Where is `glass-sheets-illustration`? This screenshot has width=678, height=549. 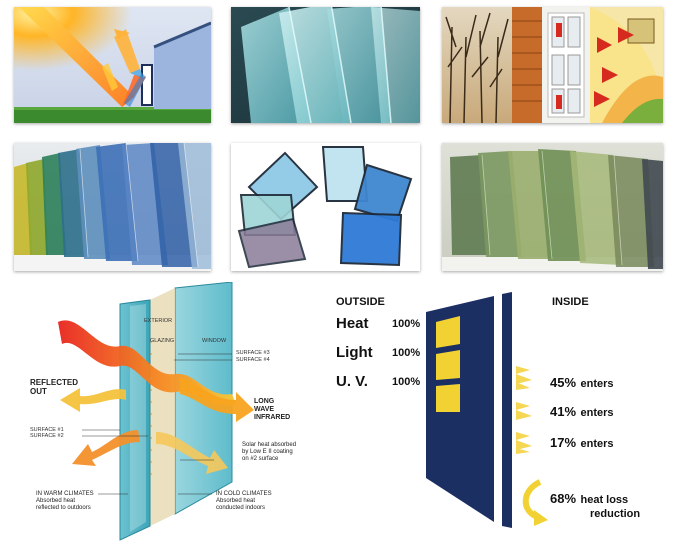 glass-sheets-illustration is located at coordinates (325, 65).